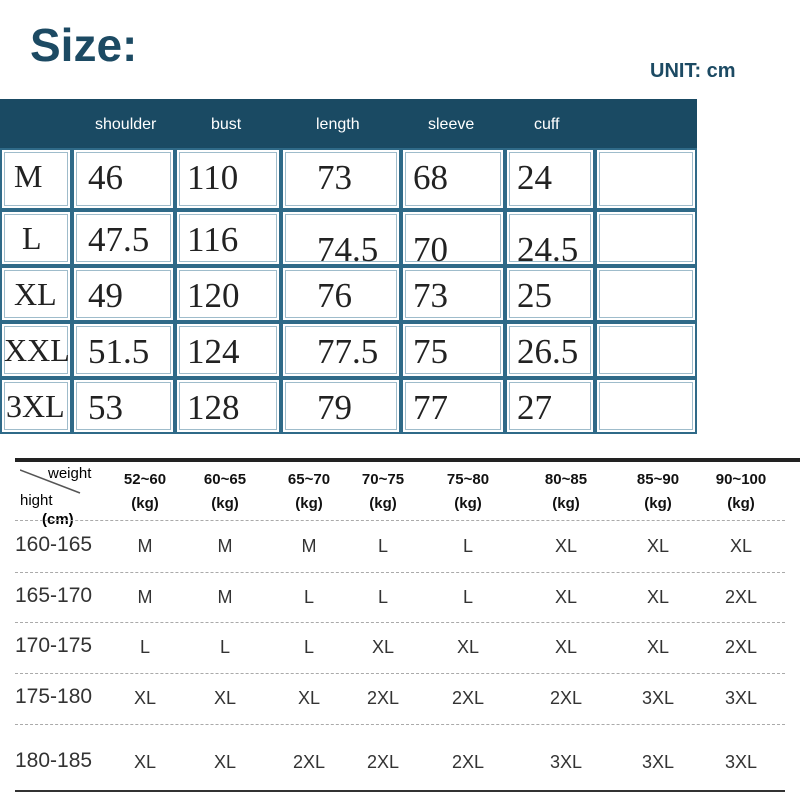  I want to click on measurement: 27, so click(534, 407).